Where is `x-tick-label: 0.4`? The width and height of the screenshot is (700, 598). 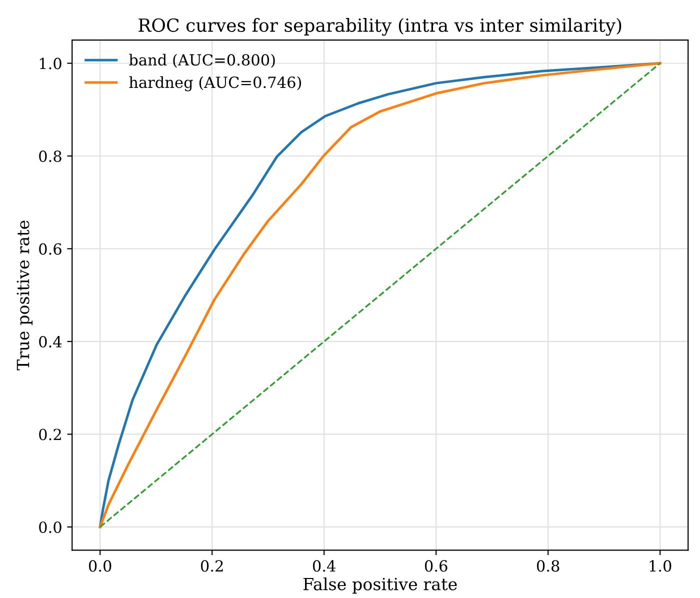
x-tick-label: 0.4 is located at coordinates (324, 566).